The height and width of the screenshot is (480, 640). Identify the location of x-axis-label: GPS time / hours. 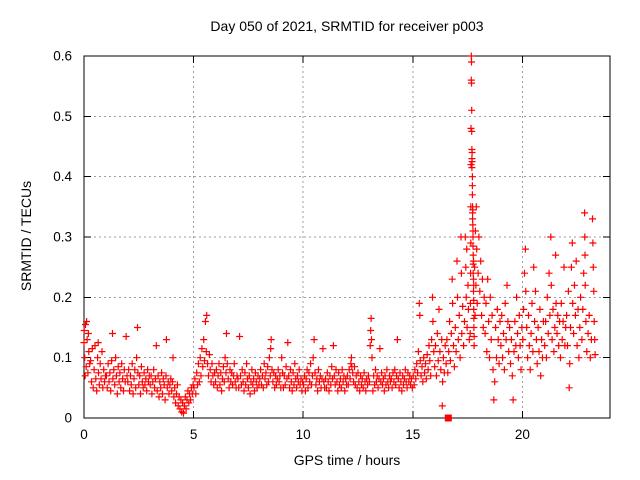
(347, 460).